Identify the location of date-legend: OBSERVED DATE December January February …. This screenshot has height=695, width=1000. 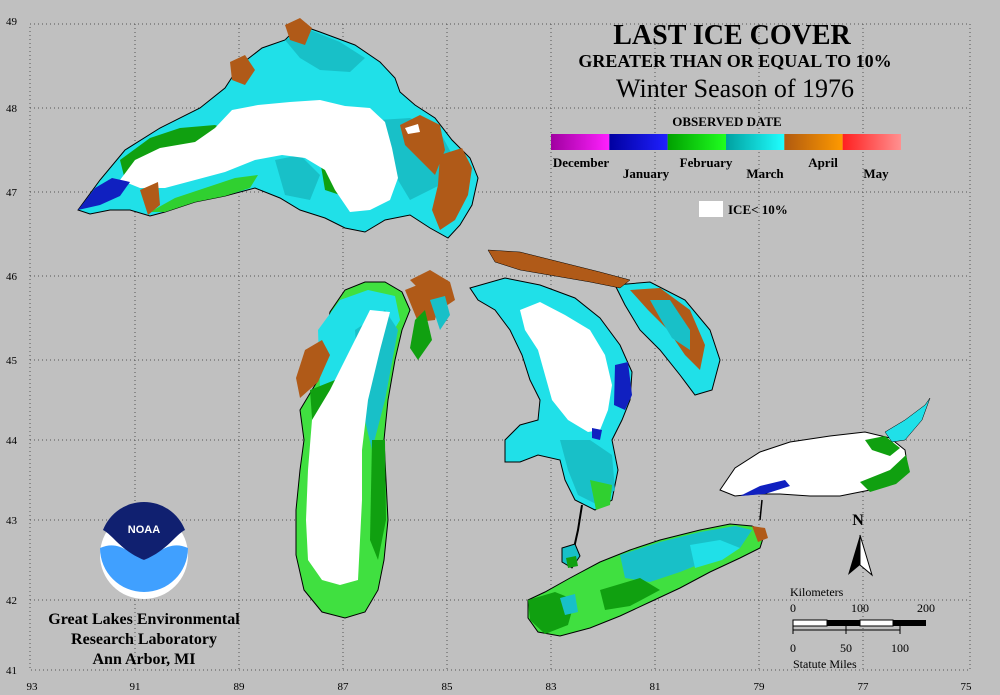
(726, 165).